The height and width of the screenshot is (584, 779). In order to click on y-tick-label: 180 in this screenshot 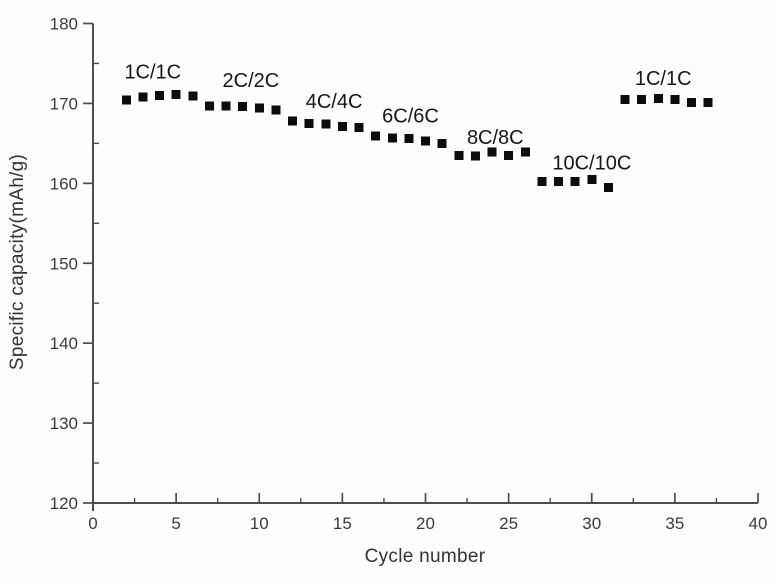, I will do `click(64, 24)`.